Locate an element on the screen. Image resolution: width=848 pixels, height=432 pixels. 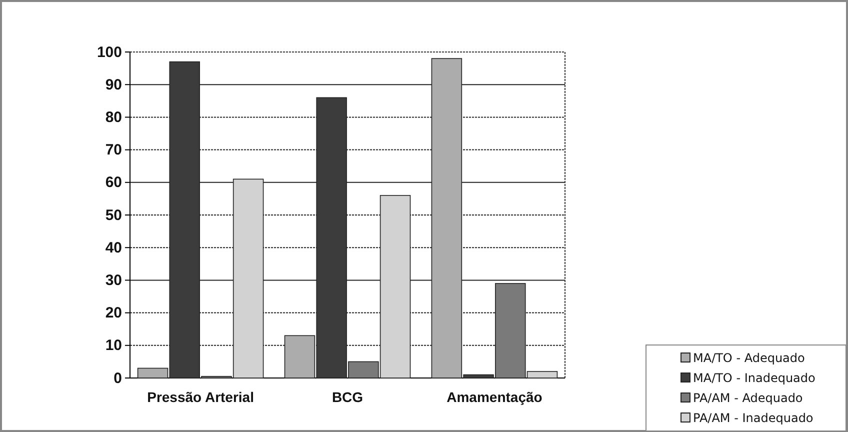
y-tick-label: 60 is located at coordinates (113, 183).